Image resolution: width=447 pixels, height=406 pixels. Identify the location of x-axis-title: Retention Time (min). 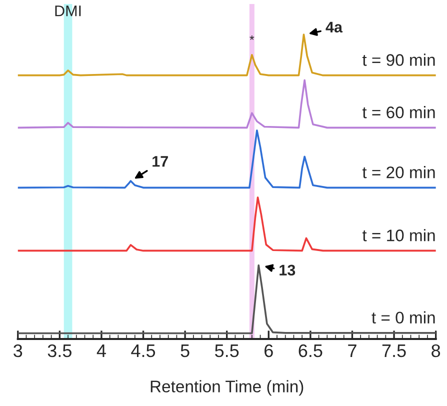
(227, 388).